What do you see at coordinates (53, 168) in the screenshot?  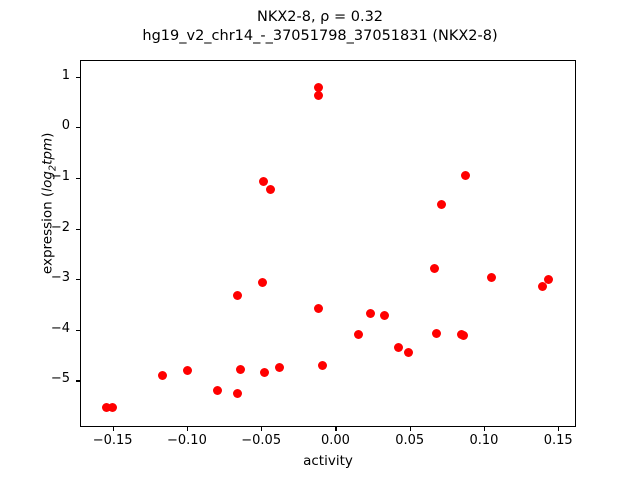 I see `y-axis-label-subscript: 2` at bounding box center [53, 168].